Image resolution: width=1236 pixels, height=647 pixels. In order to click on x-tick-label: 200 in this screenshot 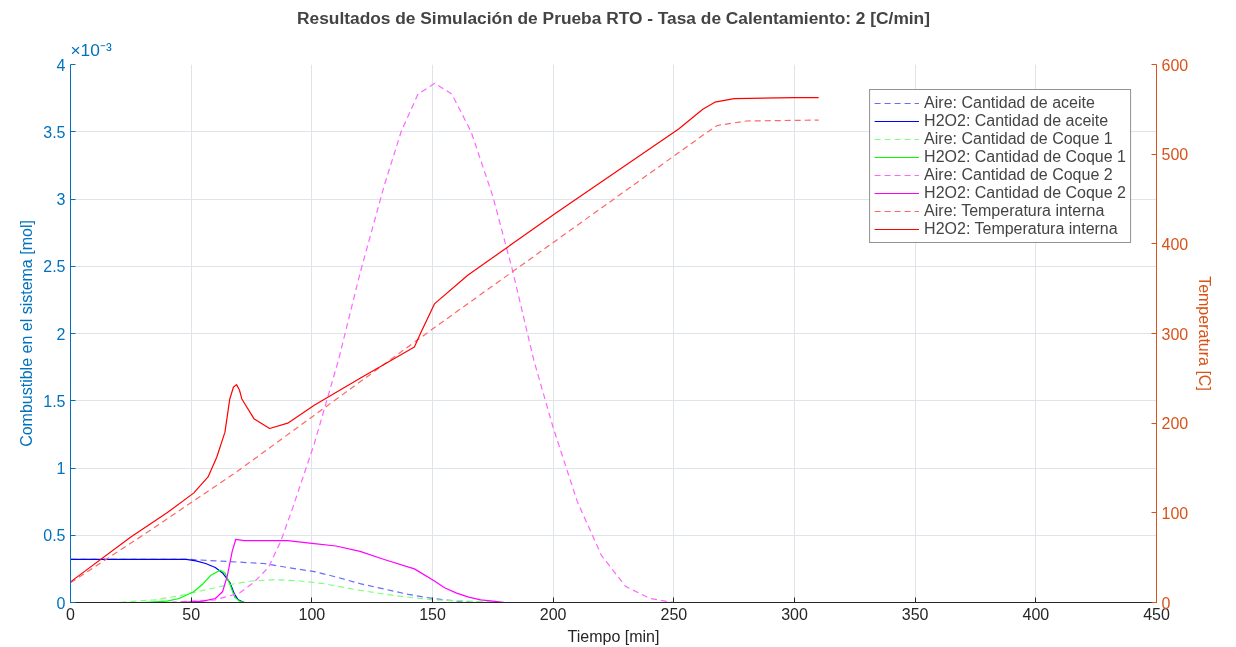, I will do `click(553, 614)`.